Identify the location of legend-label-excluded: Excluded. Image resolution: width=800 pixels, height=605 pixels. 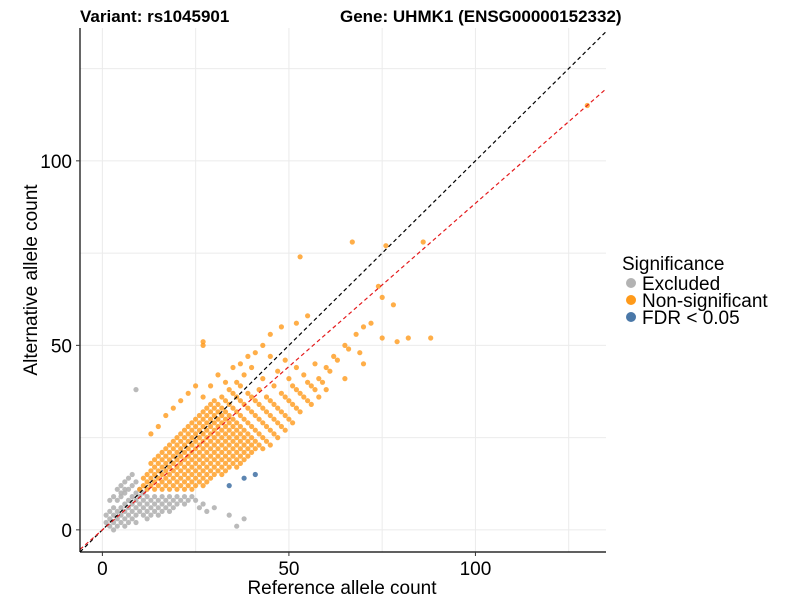
(681, 284).